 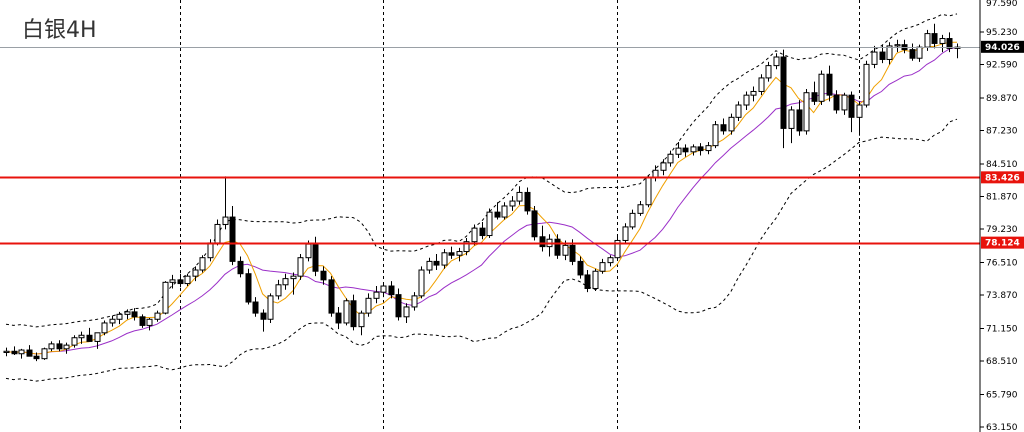 What do you see at coordinates (1002, 230) in the screenshot?
I see `price-tick-label: 79.230` at bounding box center [1002, 230].